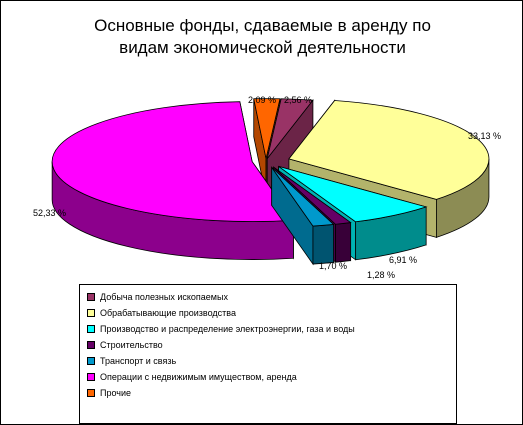  Describe the element at coordinates (262, 100) in the screenshot. I see `slice-label: 2,09 %` at that location.